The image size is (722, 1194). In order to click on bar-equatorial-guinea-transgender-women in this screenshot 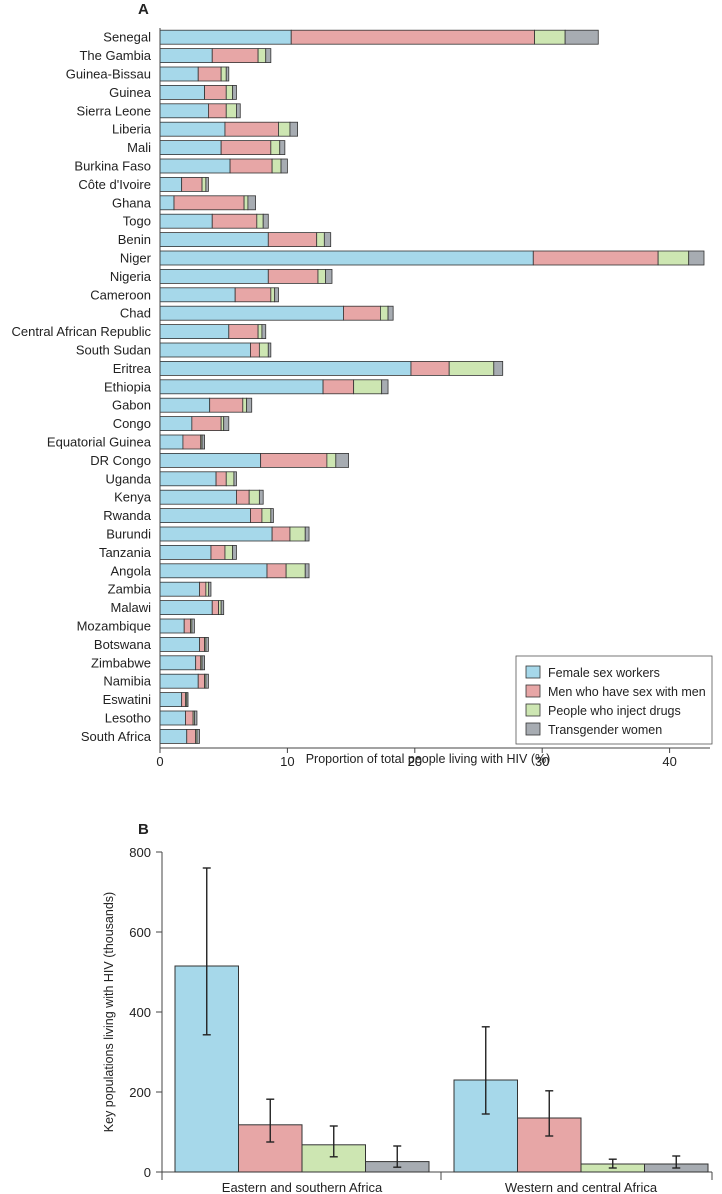, I will do `click(203, 442)`.